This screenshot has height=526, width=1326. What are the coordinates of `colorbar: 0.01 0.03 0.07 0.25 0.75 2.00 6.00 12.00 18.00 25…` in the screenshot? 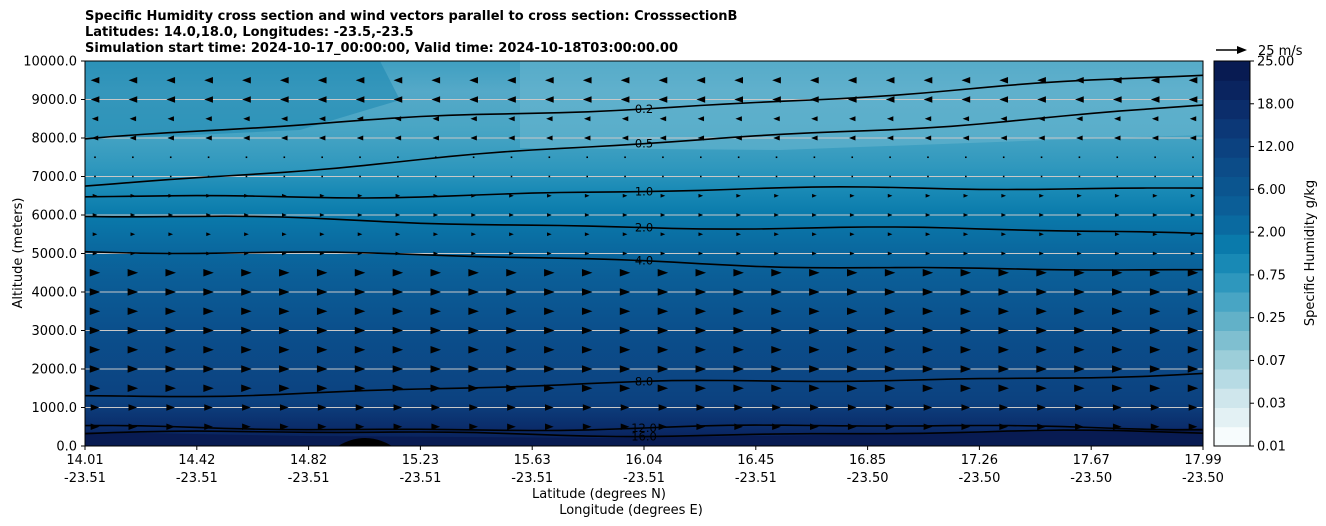 It's located at (1253, 255).